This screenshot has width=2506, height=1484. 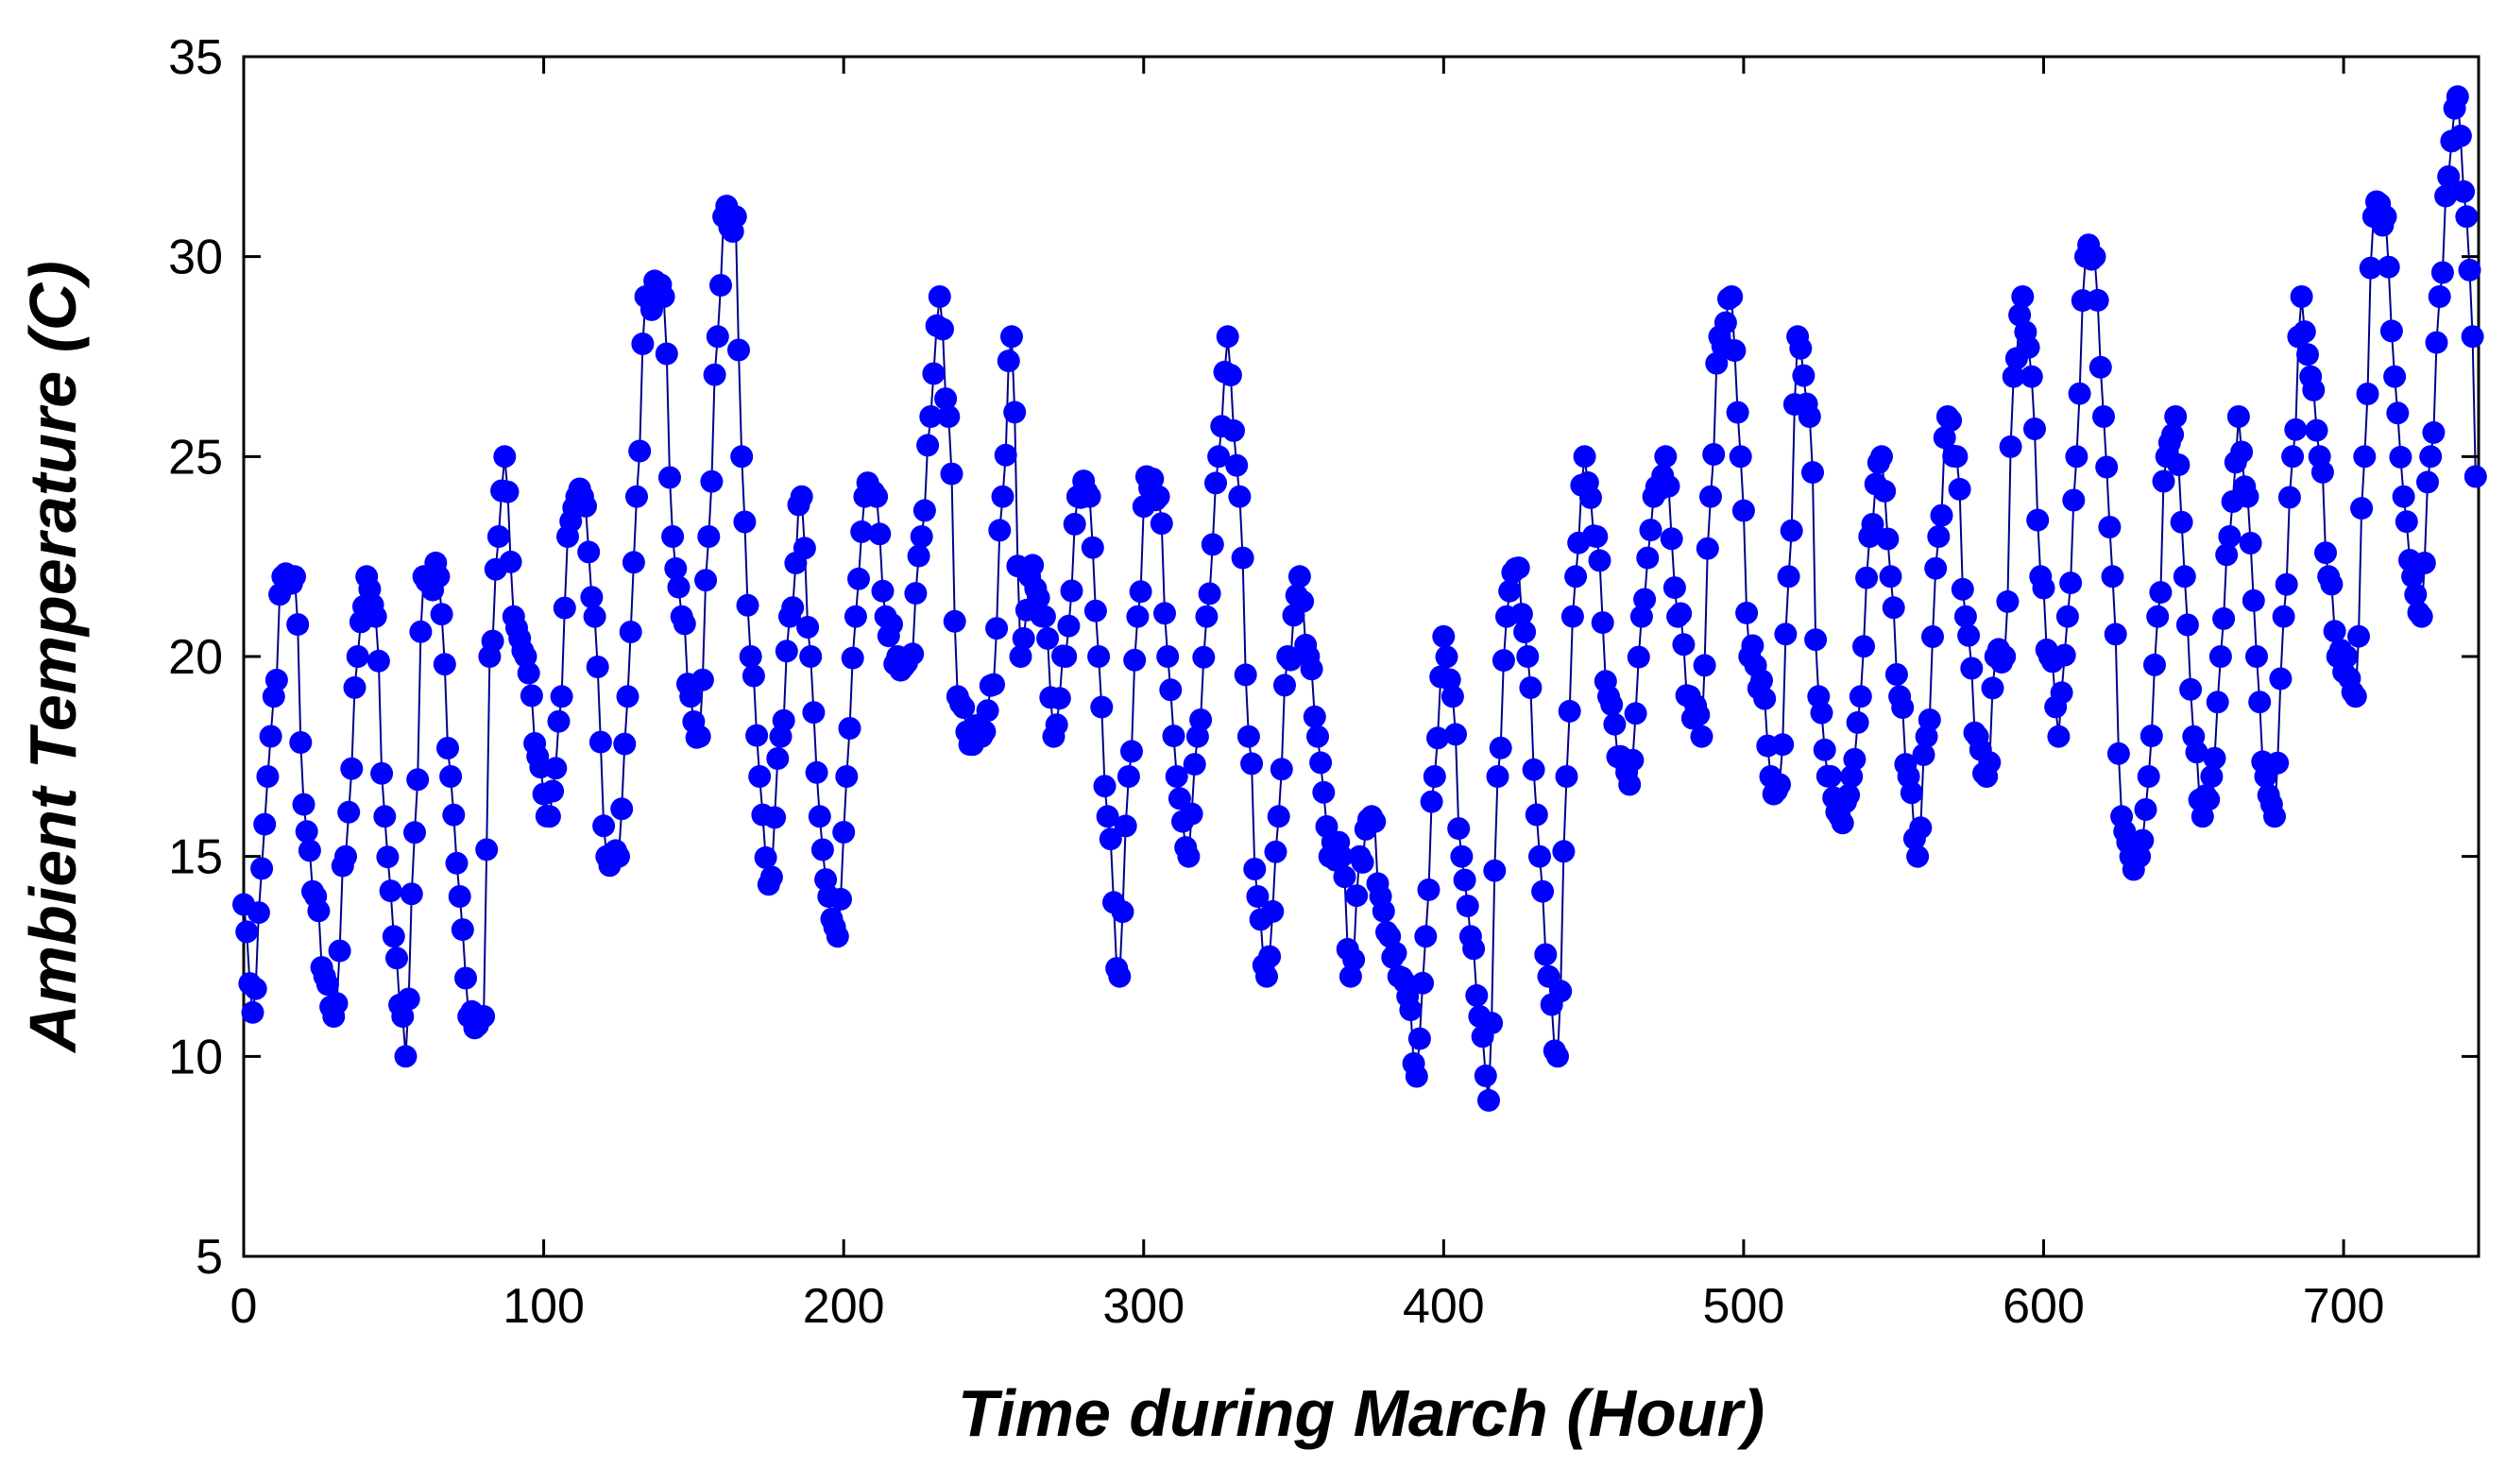 I want to click on x-tick-label: 500, so click(x=1744, y=1306).